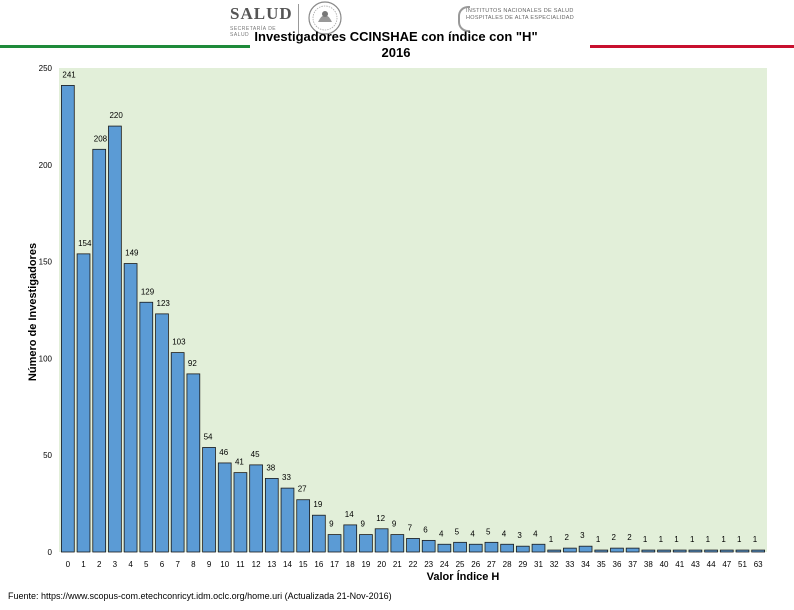  What do you see at coordinates (224, 564) in the screenshot?
I see `x-tick-label: 10` at bounding box center [224, 564].